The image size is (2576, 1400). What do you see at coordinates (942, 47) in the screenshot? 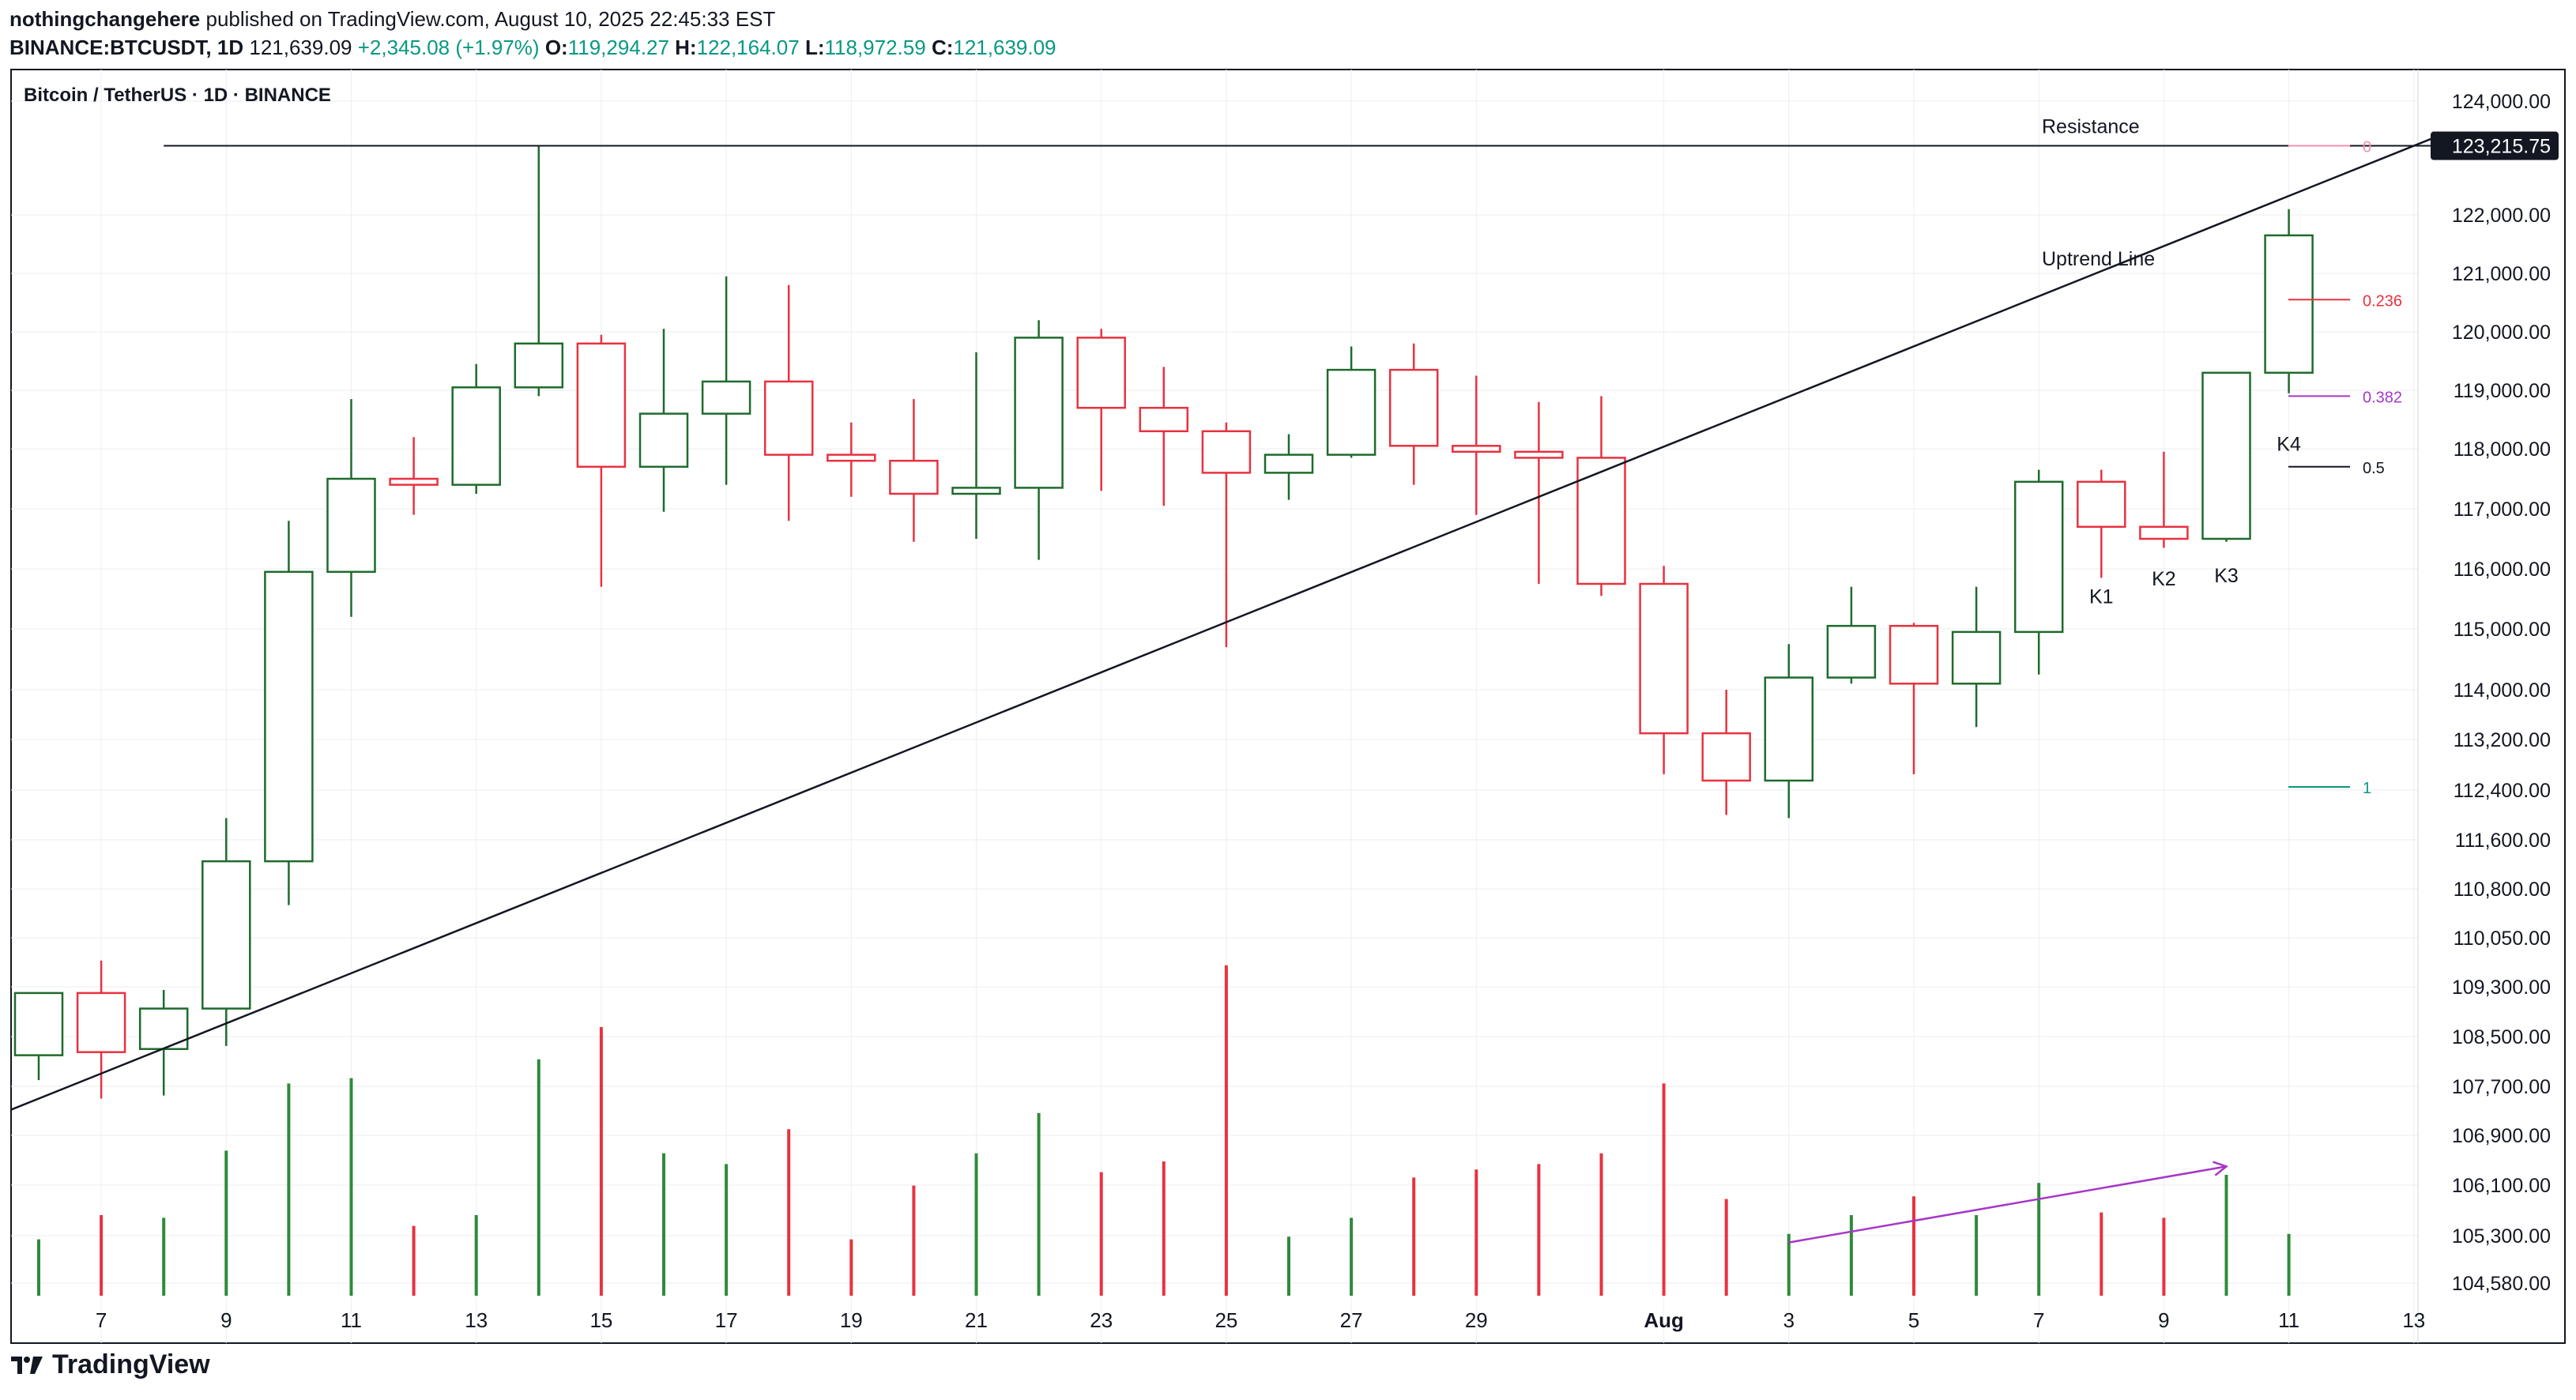
I see `close-label: C:` at bounding box center [942, 47].